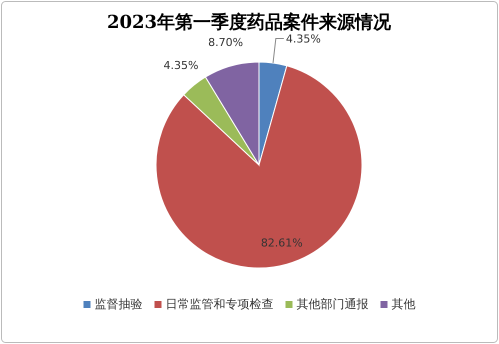  Describe the element at coordinates (404, 304) in the screenshot. I see `legend-label: 其他` at that location.